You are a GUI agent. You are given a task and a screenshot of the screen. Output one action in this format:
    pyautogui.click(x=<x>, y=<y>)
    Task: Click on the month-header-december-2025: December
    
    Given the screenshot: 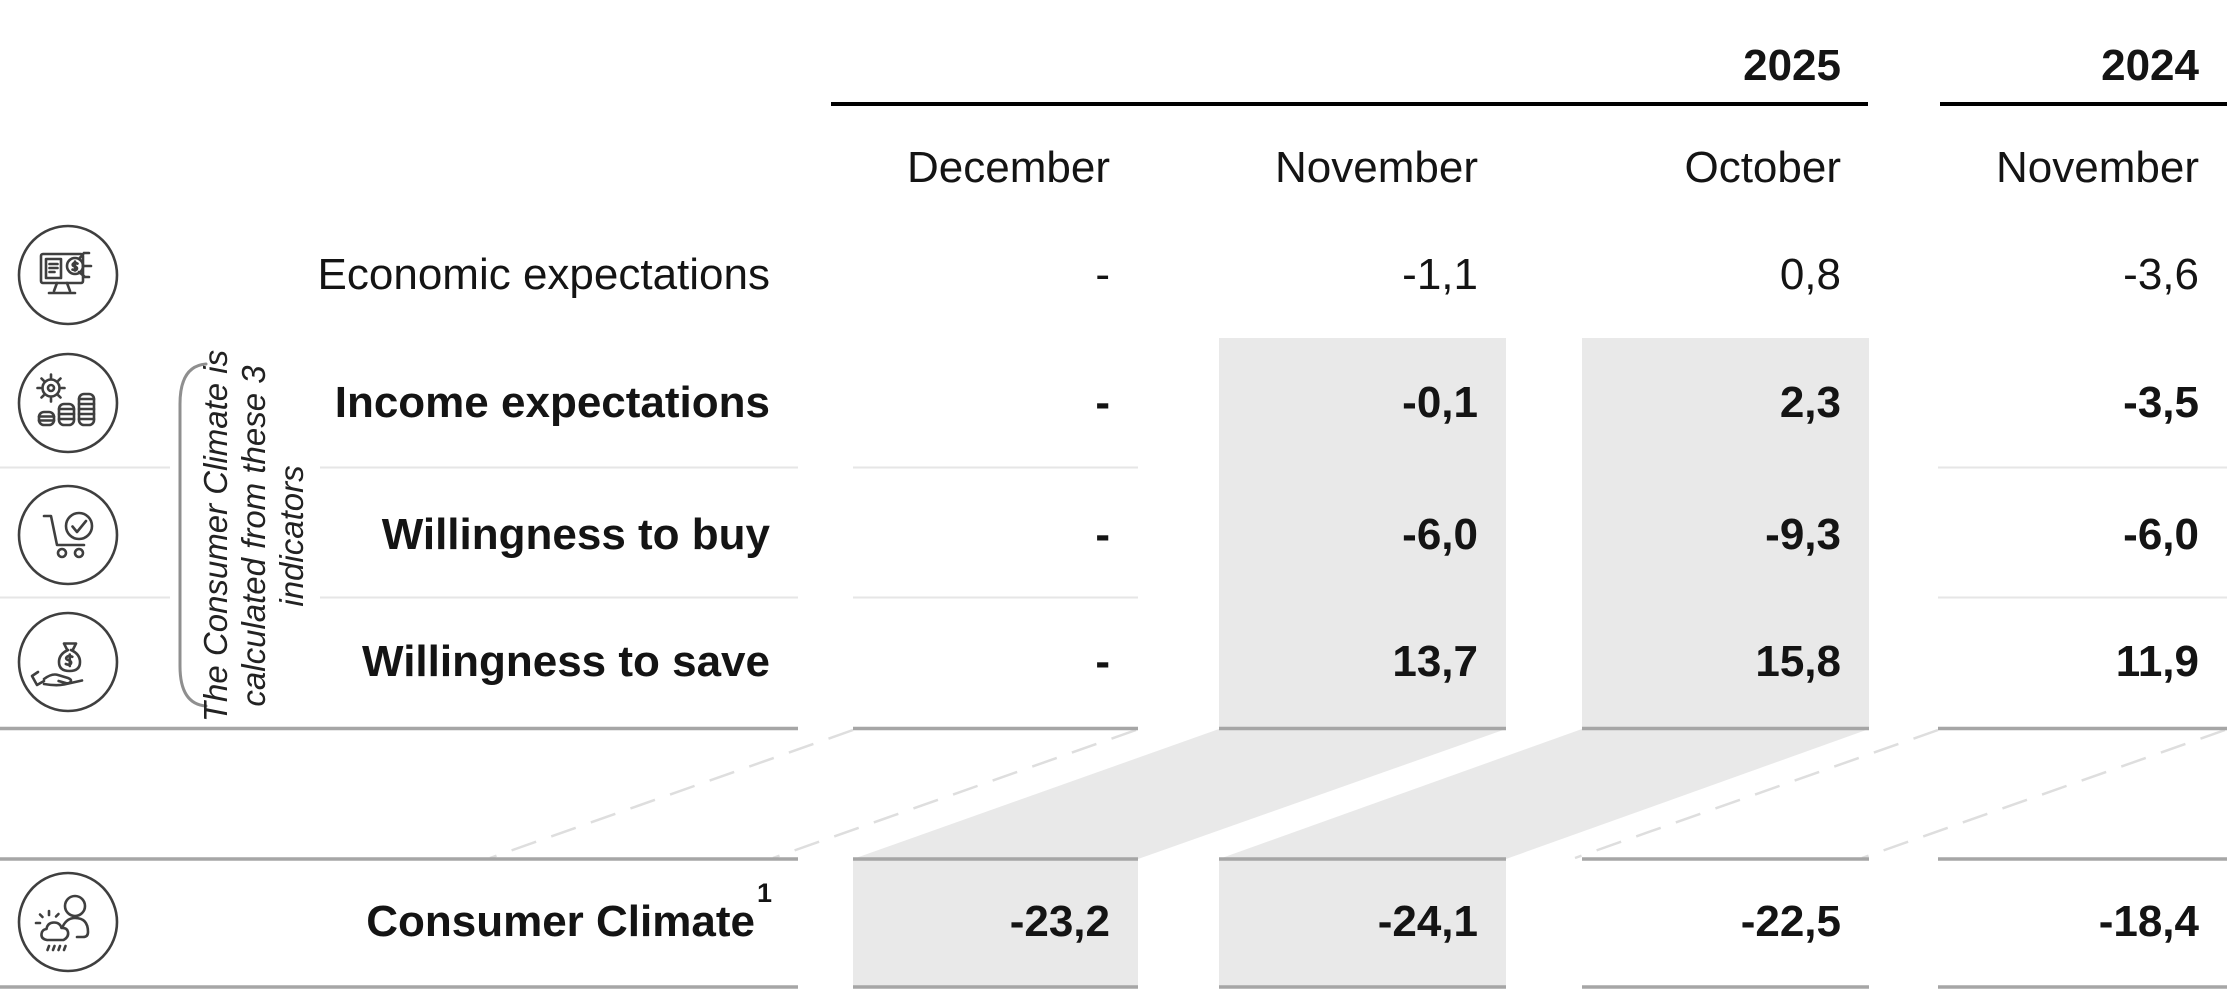 What is the action you would take?
    pyautogui.click(x=1008, y=167)
    